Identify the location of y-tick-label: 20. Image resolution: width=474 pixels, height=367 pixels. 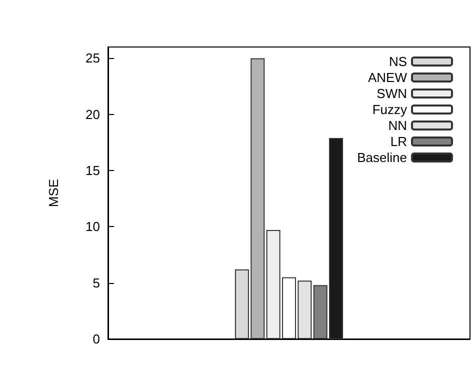
(93, 114).